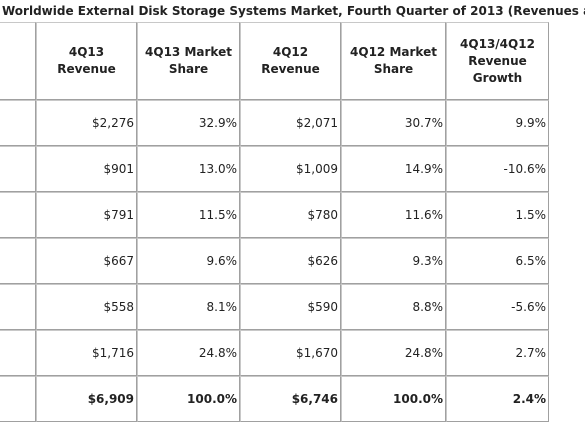 The image size is (585, 439). Describe the element at coordinates (290, 307) in the screenshot. I see `data-cell: $590` at that location.